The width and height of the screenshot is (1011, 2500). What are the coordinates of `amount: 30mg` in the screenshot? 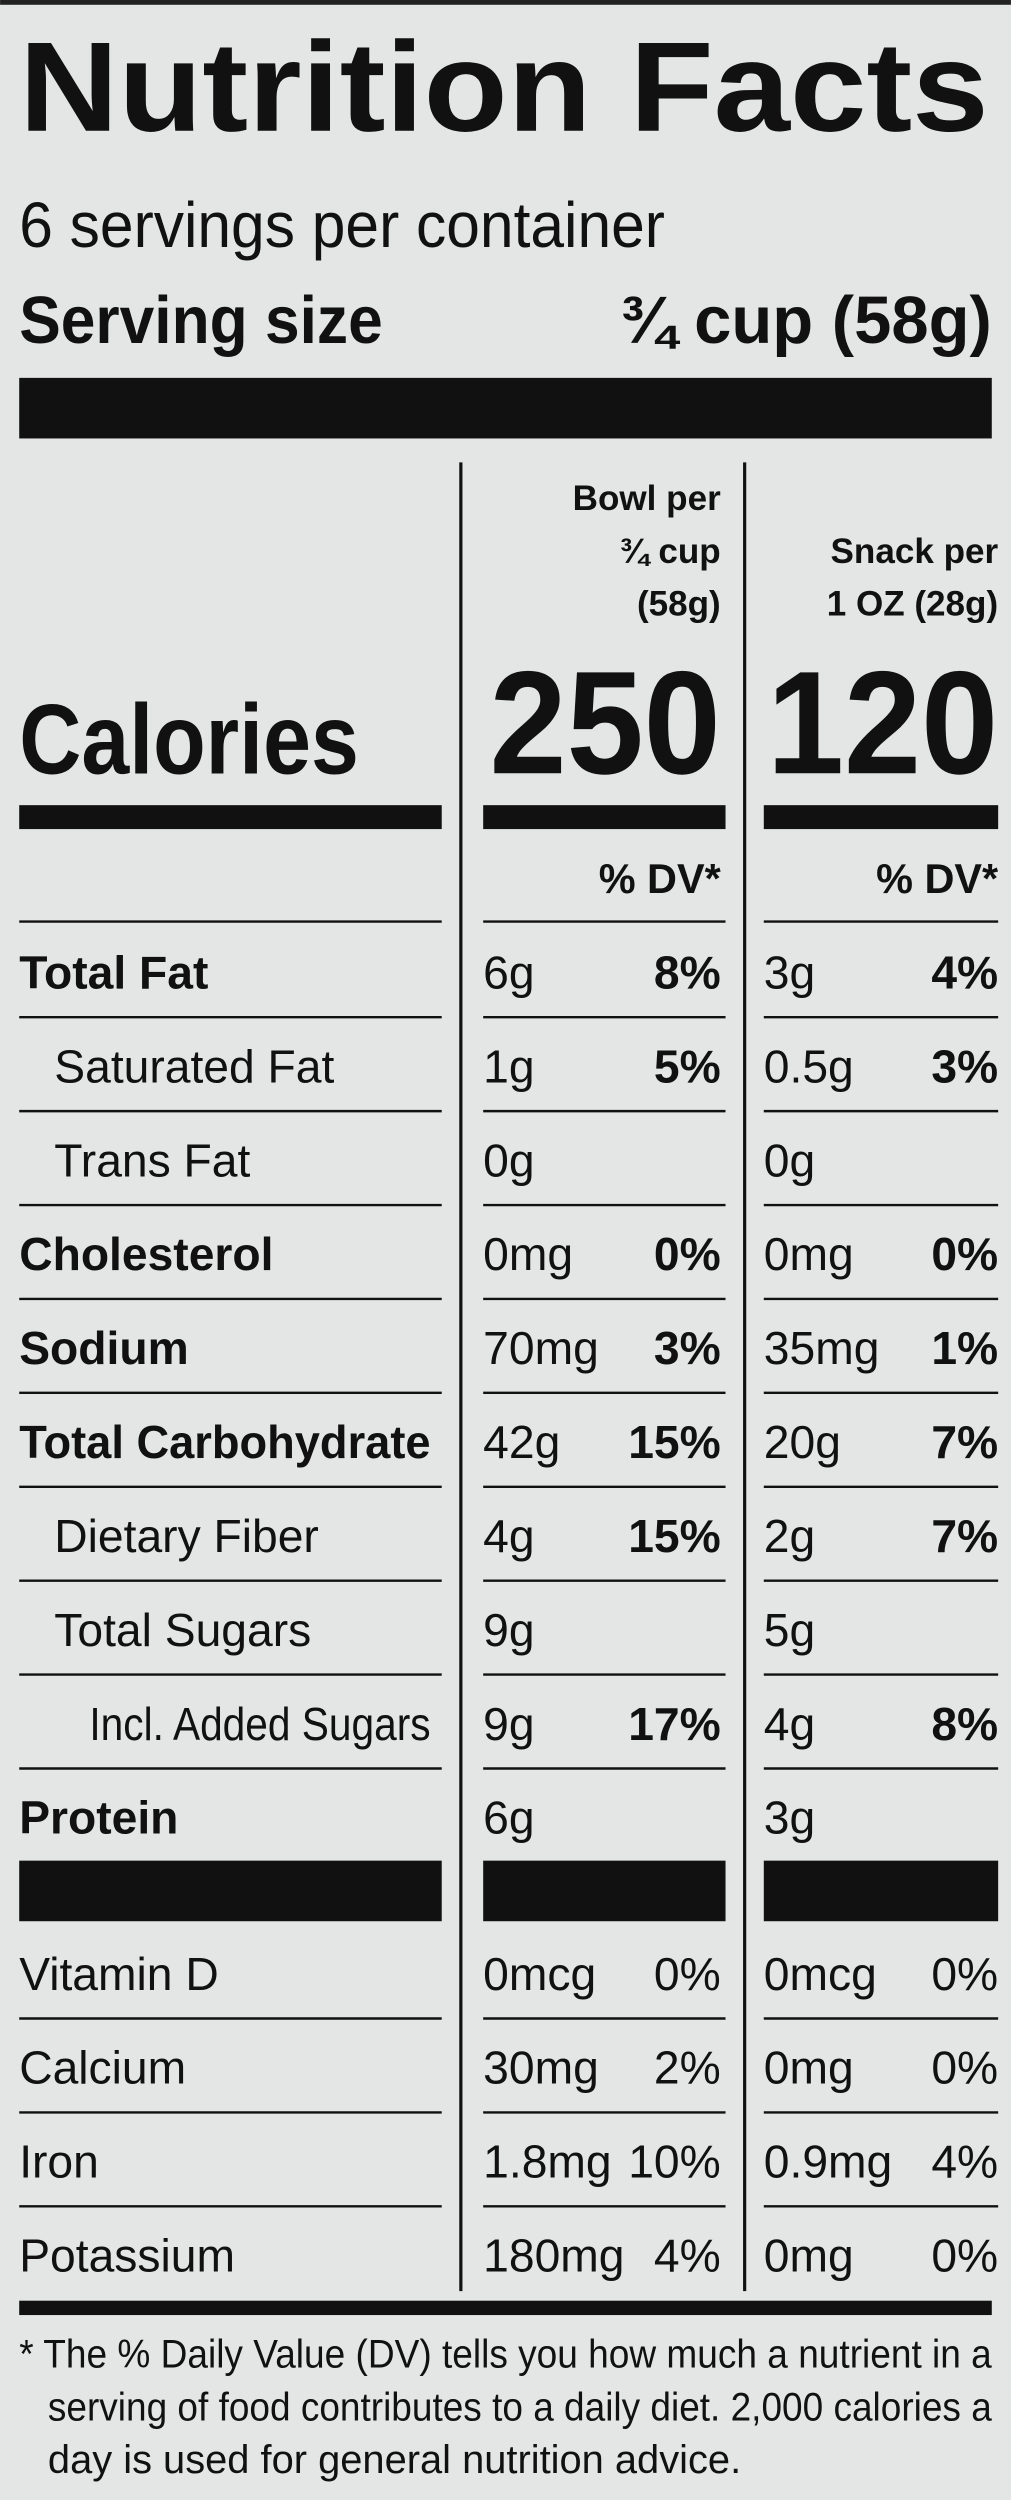 It's located at (541, 2068).